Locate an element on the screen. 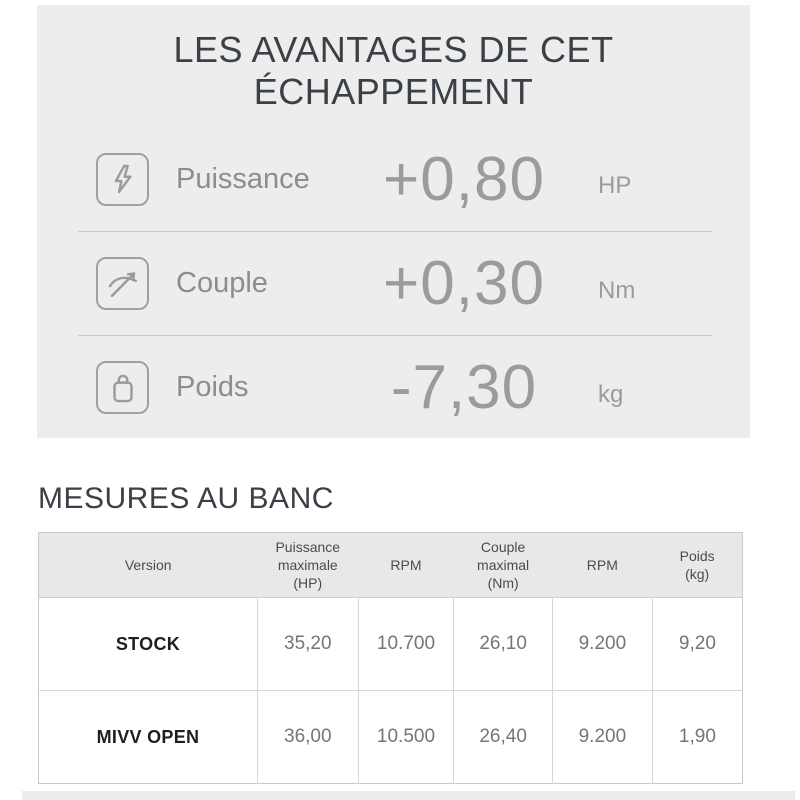  weight-icon is located at coordinates (122, 387).